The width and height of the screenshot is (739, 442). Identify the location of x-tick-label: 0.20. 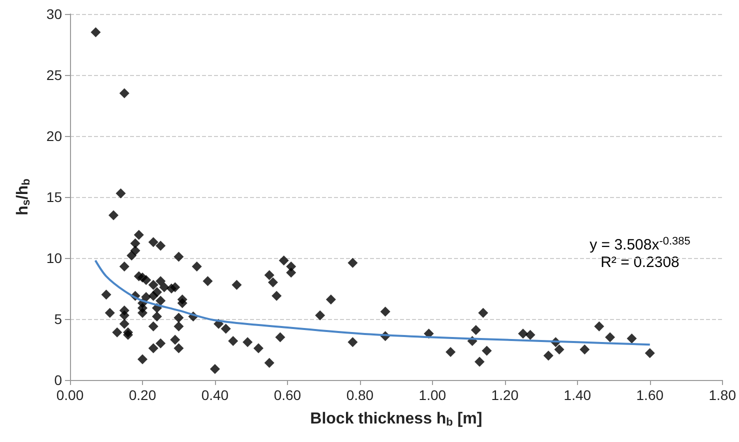
(142, 395).